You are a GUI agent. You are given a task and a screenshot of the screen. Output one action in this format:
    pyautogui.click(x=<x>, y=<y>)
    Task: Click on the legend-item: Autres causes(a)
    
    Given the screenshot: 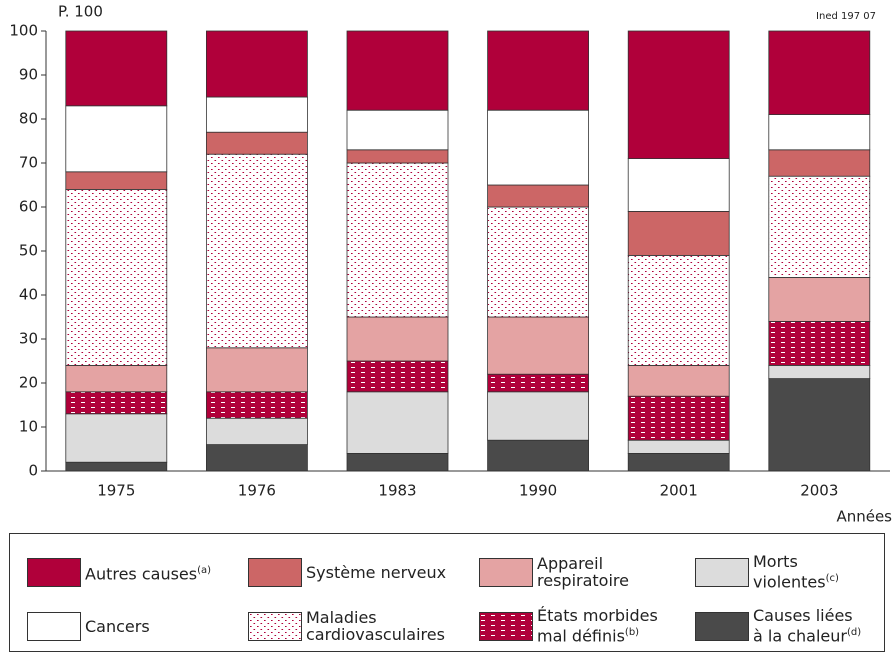 What is the action you would take?
    pyautogui.click(x=119, y=572)
    